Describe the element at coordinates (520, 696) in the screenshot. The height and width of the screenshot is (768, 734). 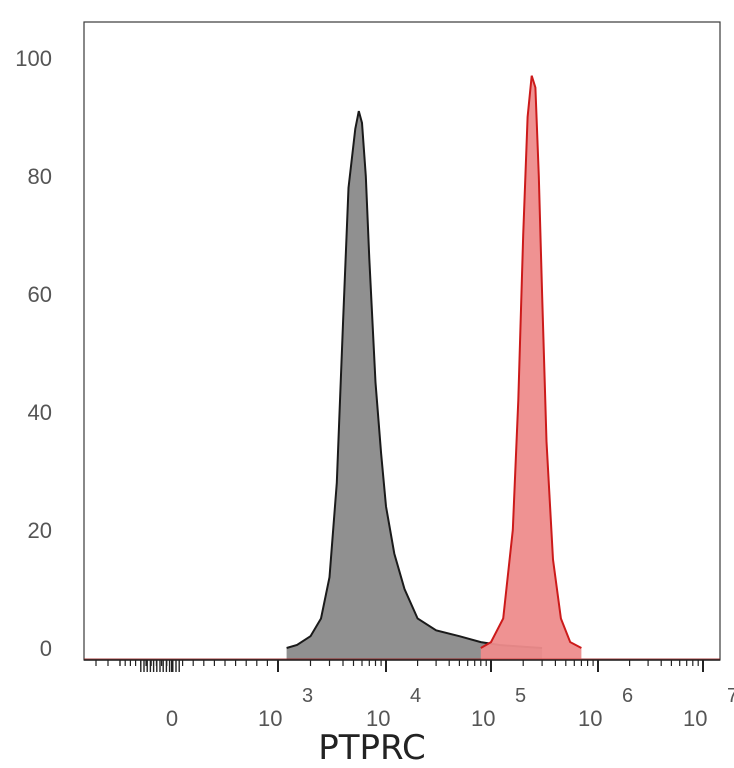
I see `x-tick-label-exponent: 5` at that location.